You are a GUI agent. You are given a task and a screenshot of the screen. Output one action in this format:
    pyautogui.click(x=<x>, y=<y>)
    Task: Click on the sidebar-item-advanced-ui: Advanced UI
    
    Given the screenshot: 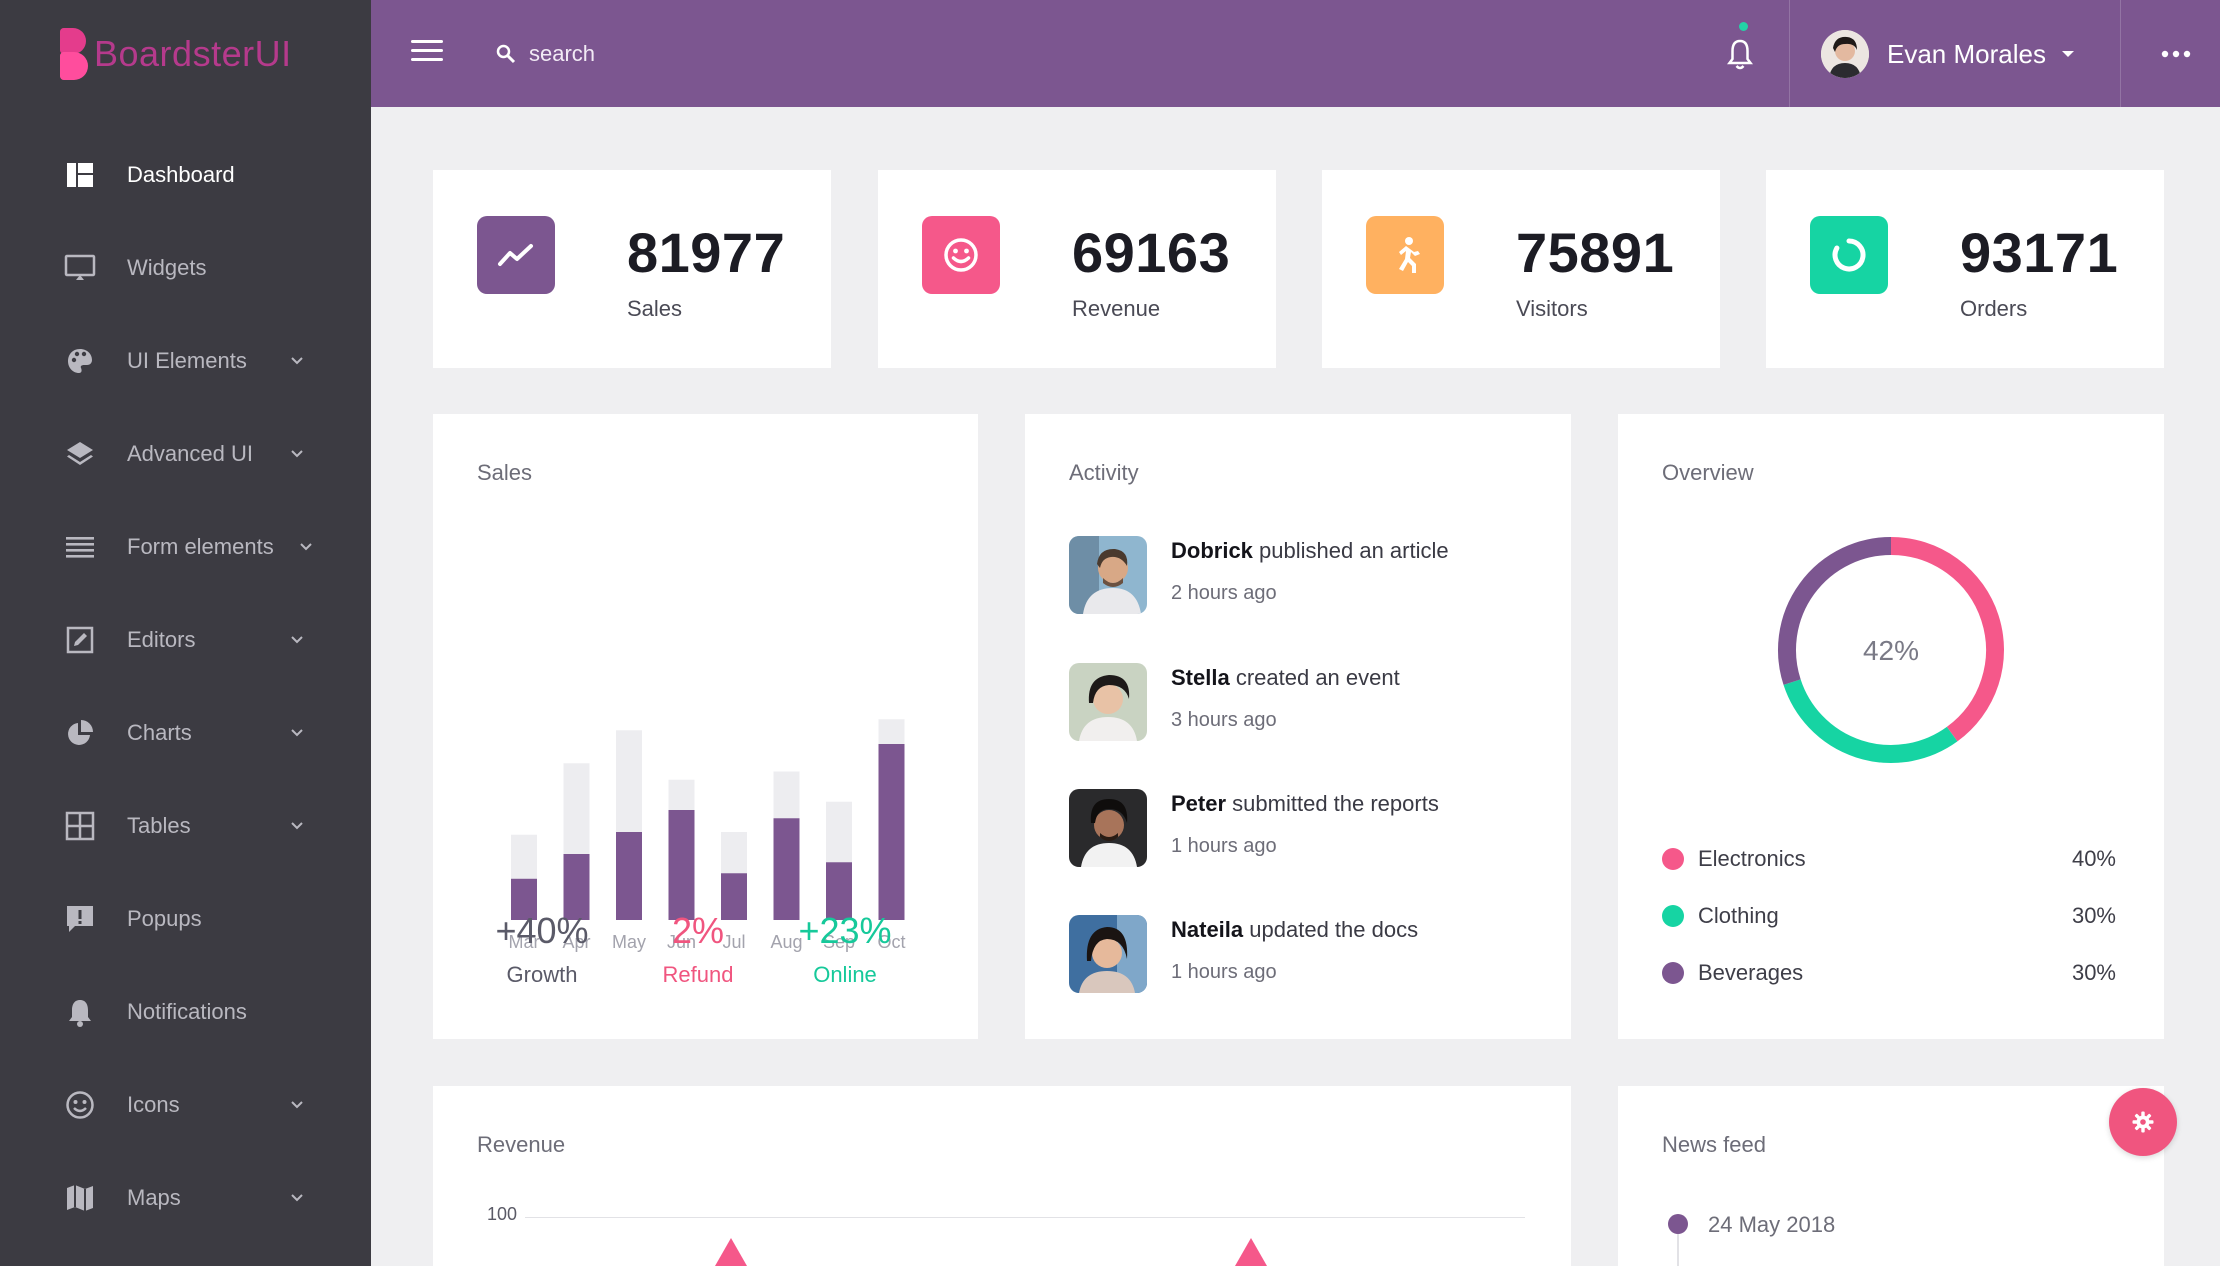 What is the action you would take?
    pyautogui.click(x=185, y=453)
    